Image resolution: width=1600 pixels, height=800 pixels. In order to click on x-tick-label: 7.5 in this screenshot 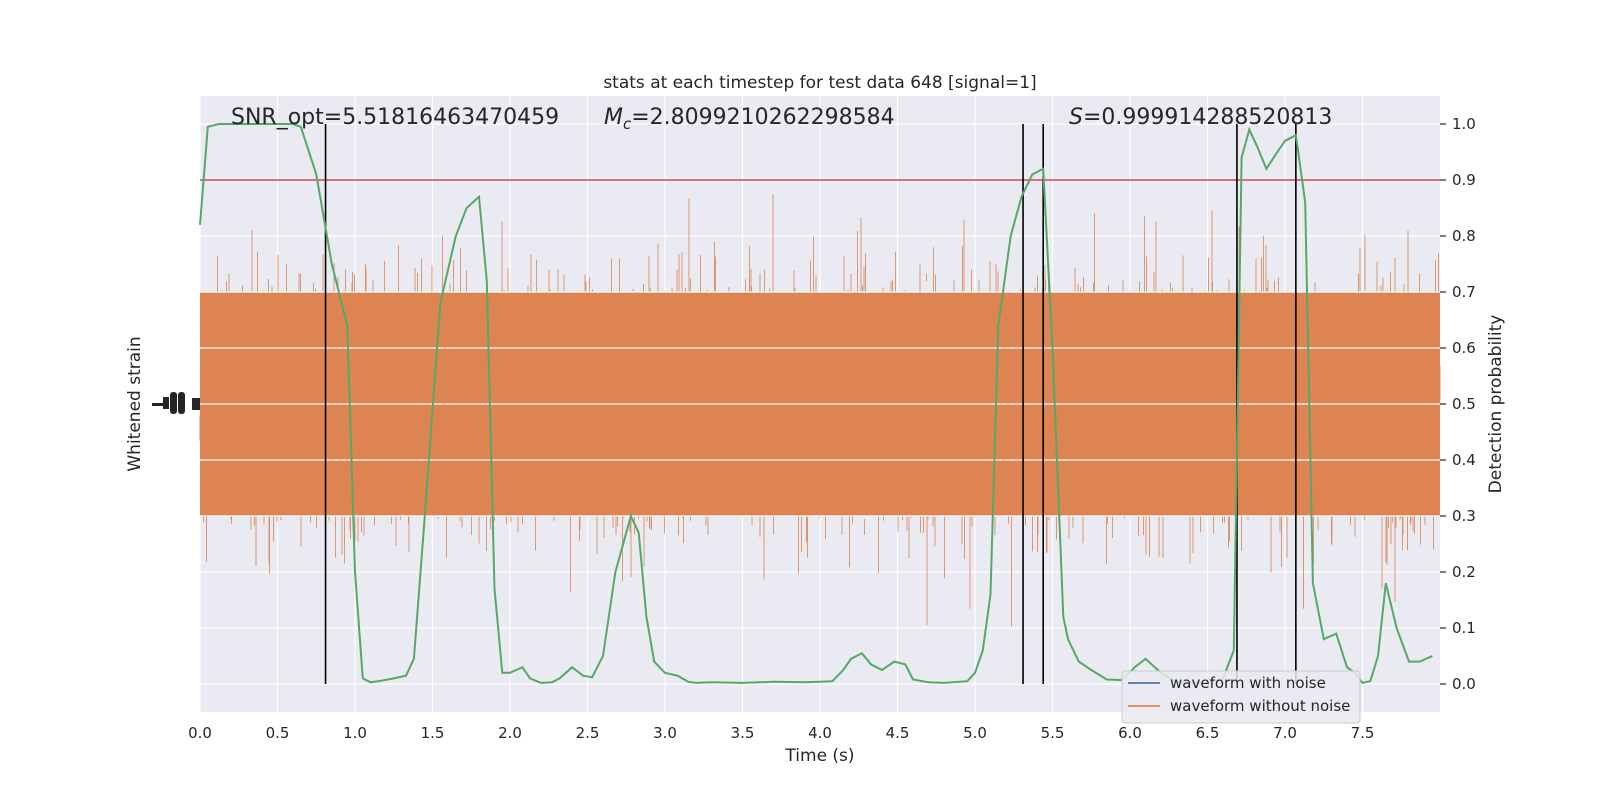, I will do `click(1363, 733)`.